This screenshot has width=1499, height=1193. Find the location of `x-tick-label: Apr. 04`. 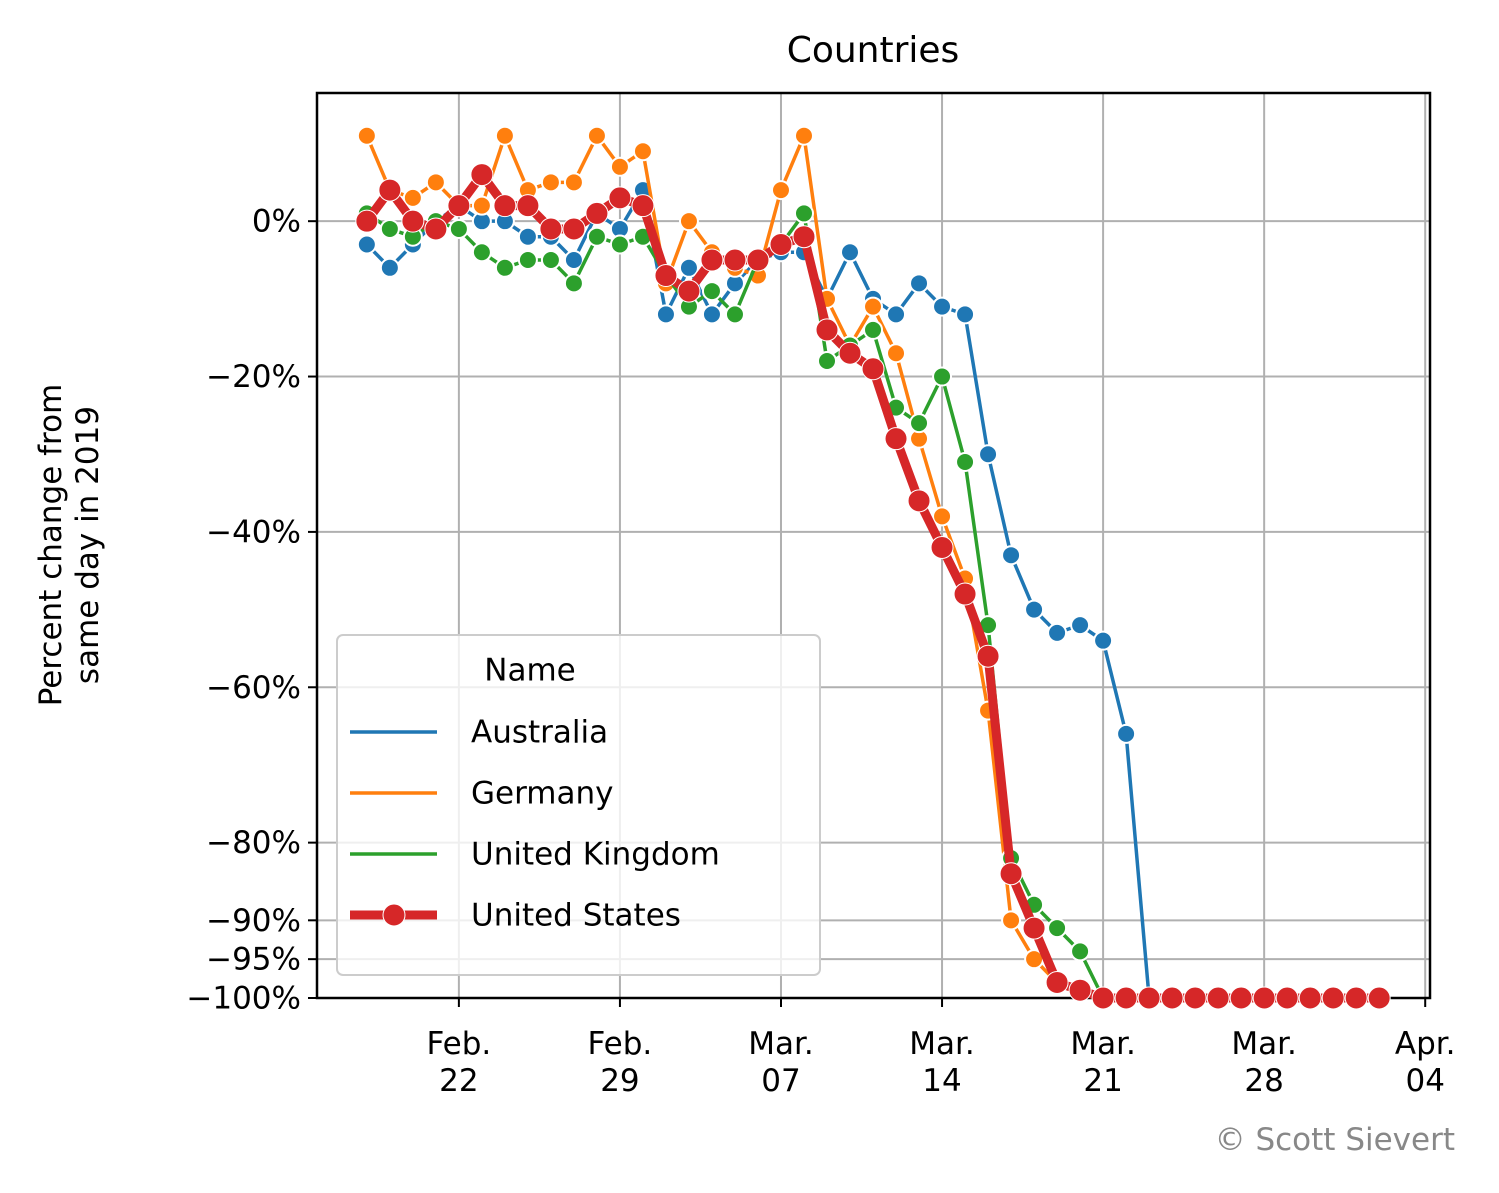

x-tick-label: Apr. 04 is located at coordinates (1425, 1062).